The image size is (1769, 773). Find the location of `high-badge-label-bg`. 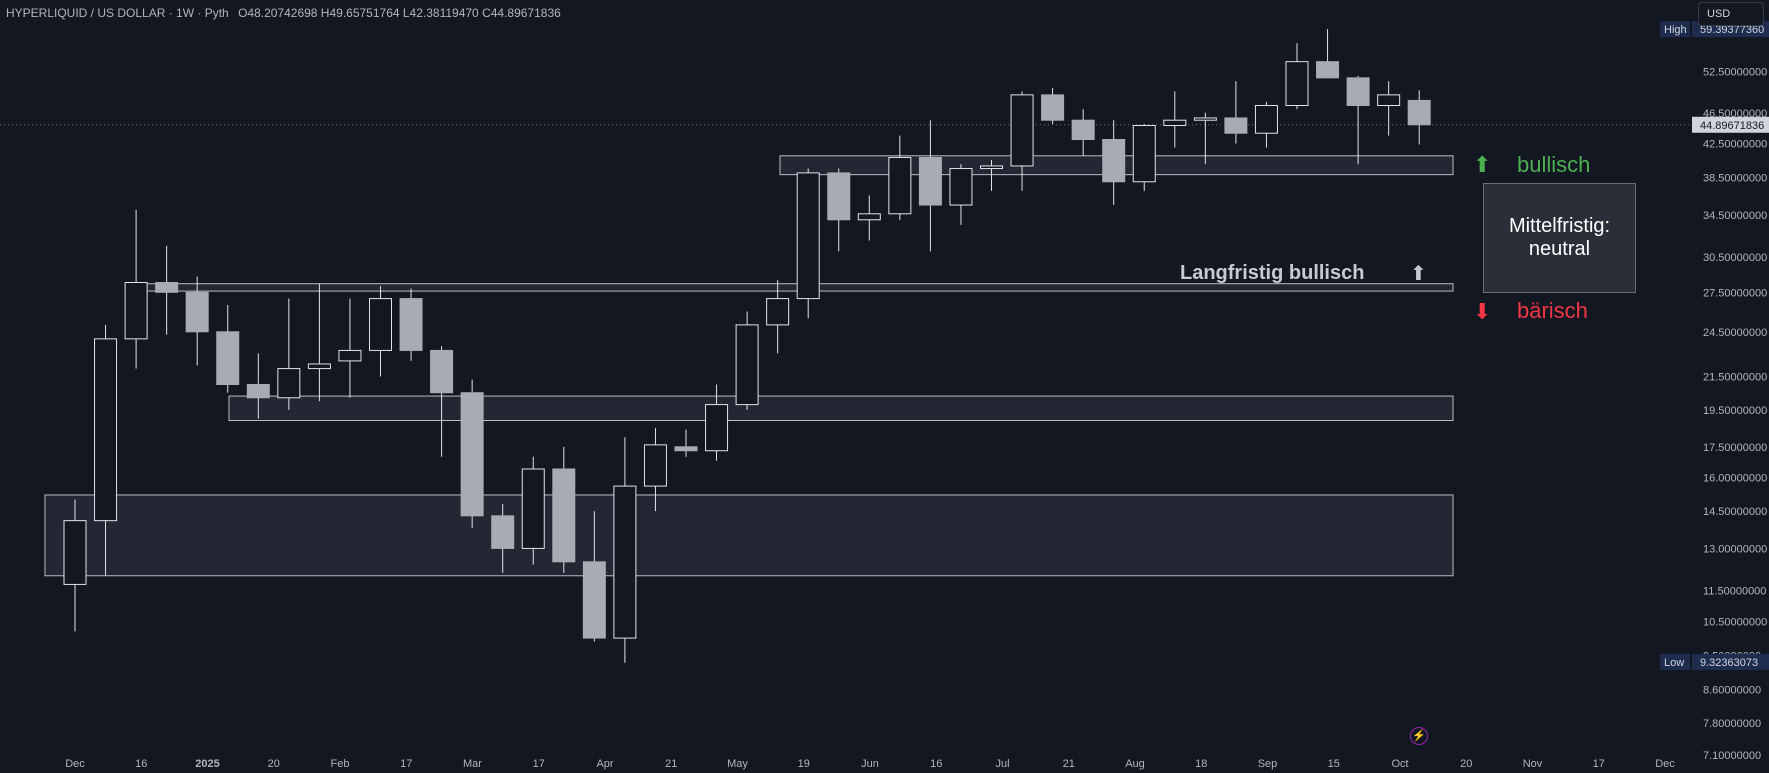

high-badge-label-bg is located at coordinates (1675, 29).